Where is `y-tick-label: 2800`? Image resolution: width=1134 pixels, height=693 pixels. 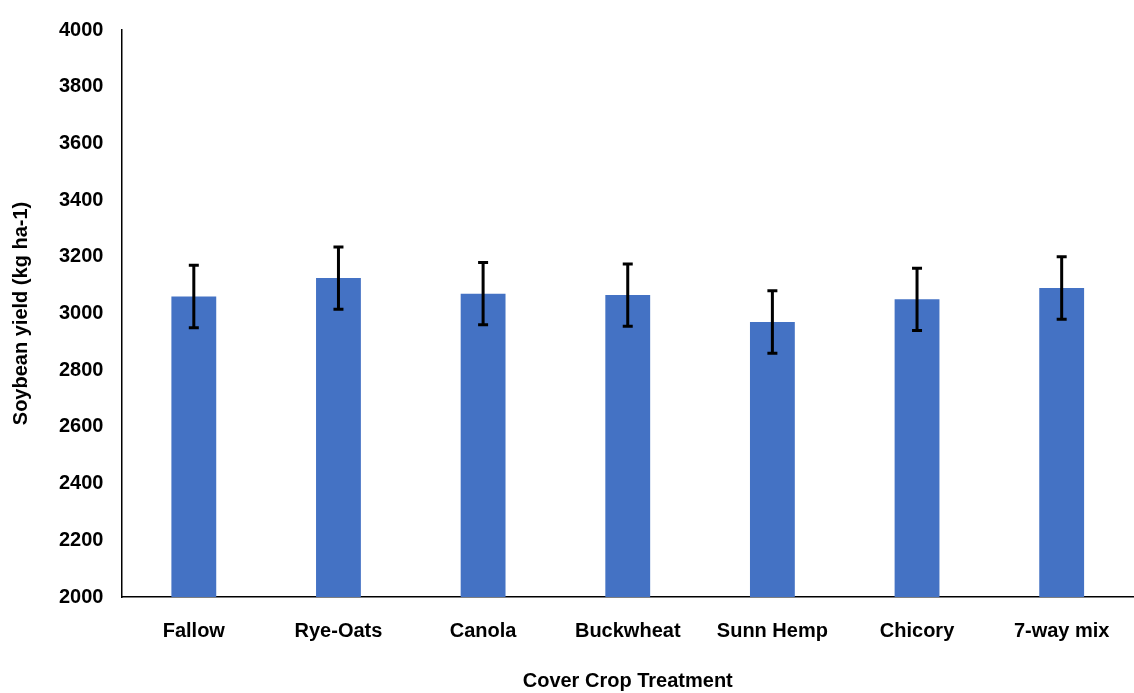 y-tick-label: 2800 is located at coordinates (81, 368).